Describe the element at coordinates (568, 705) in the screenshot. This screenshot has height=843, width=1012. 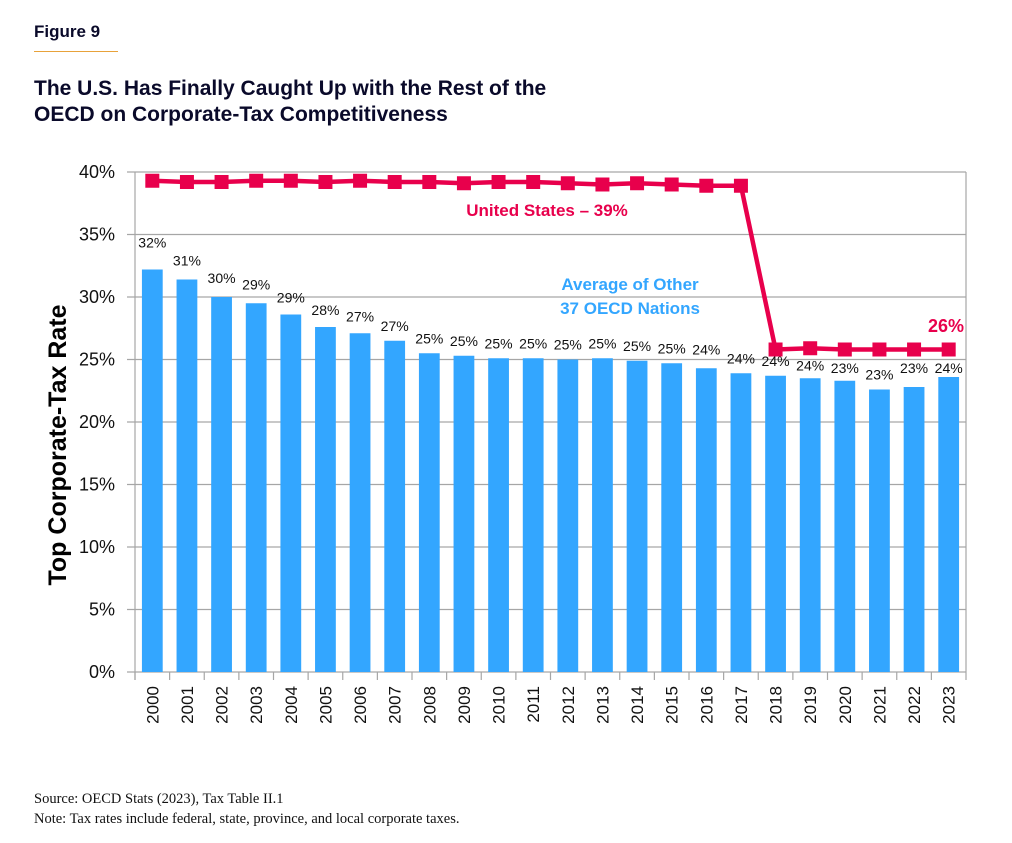
I see `x-tick-label: 2012` at that location.